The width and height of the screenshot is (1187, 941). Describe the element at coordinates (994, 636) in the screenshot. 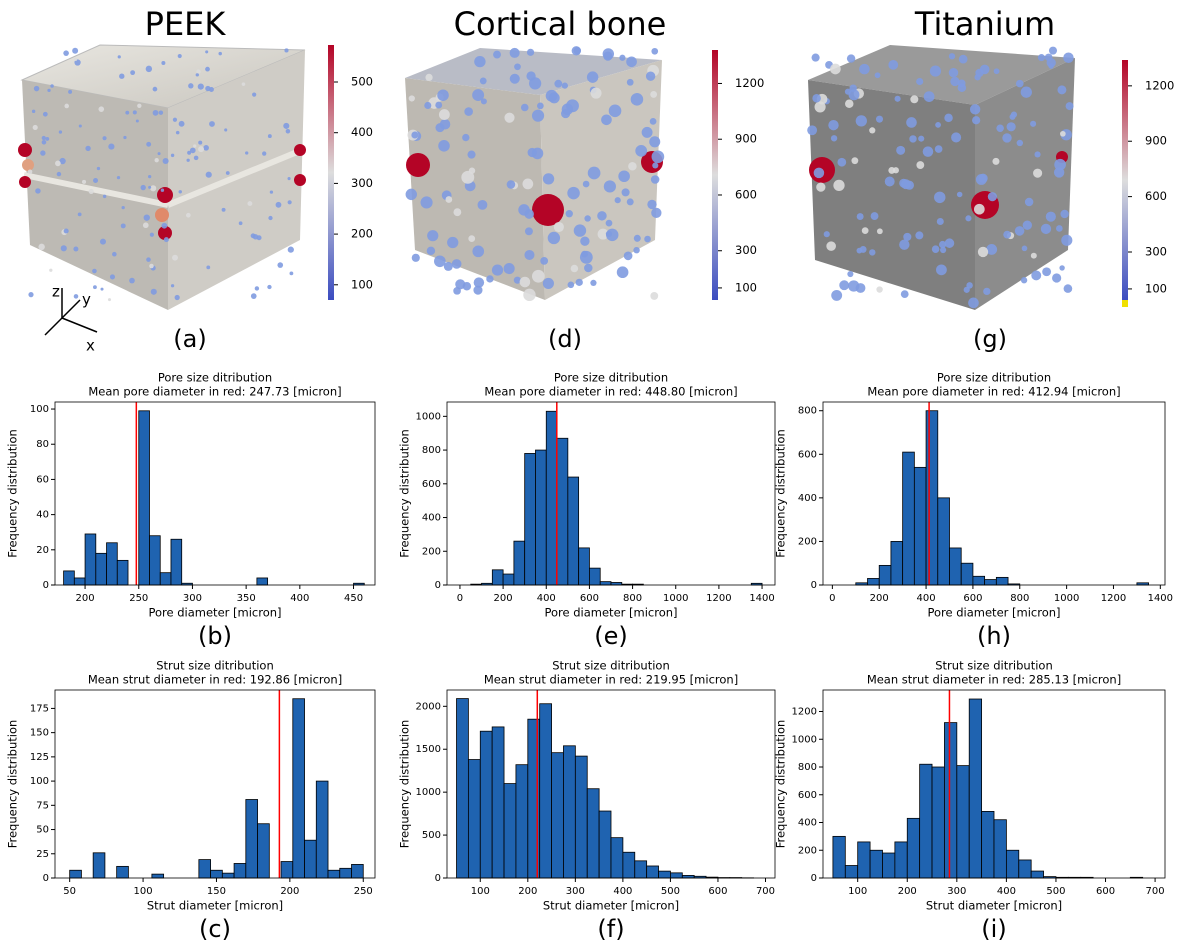

I see `panel-label: (h)` at that location.